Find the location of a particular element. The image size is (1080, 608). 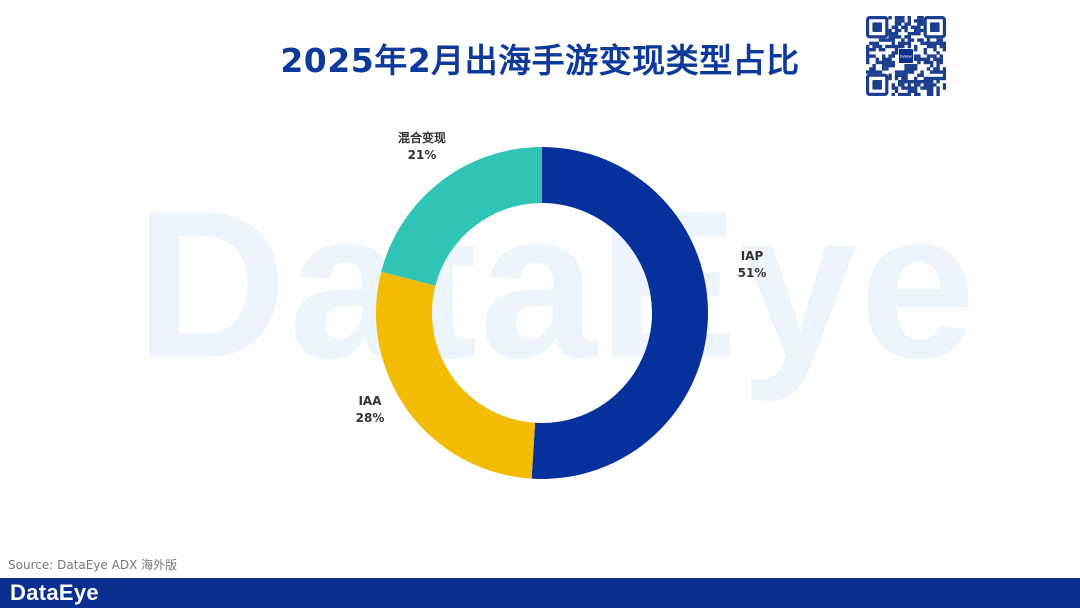

qr-code-image: DataEye is located at coordinates (906, 56).